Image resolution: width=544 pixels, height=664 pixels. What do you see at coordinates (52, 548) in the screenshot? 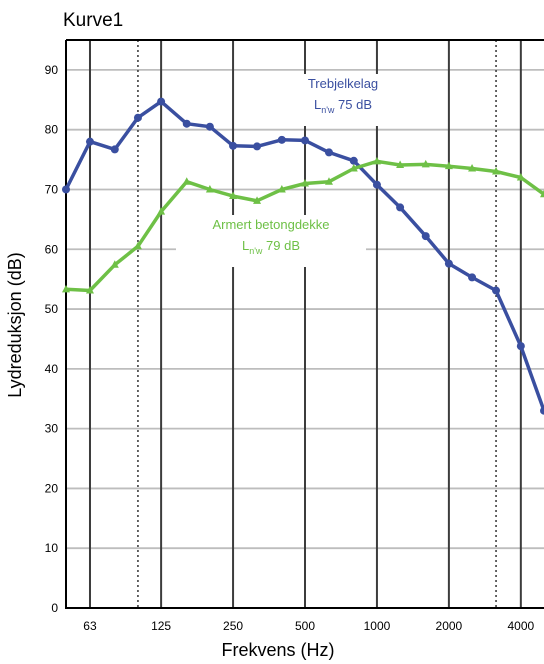
I see `y-tick-label: 10` at bounding box center [52, 548].